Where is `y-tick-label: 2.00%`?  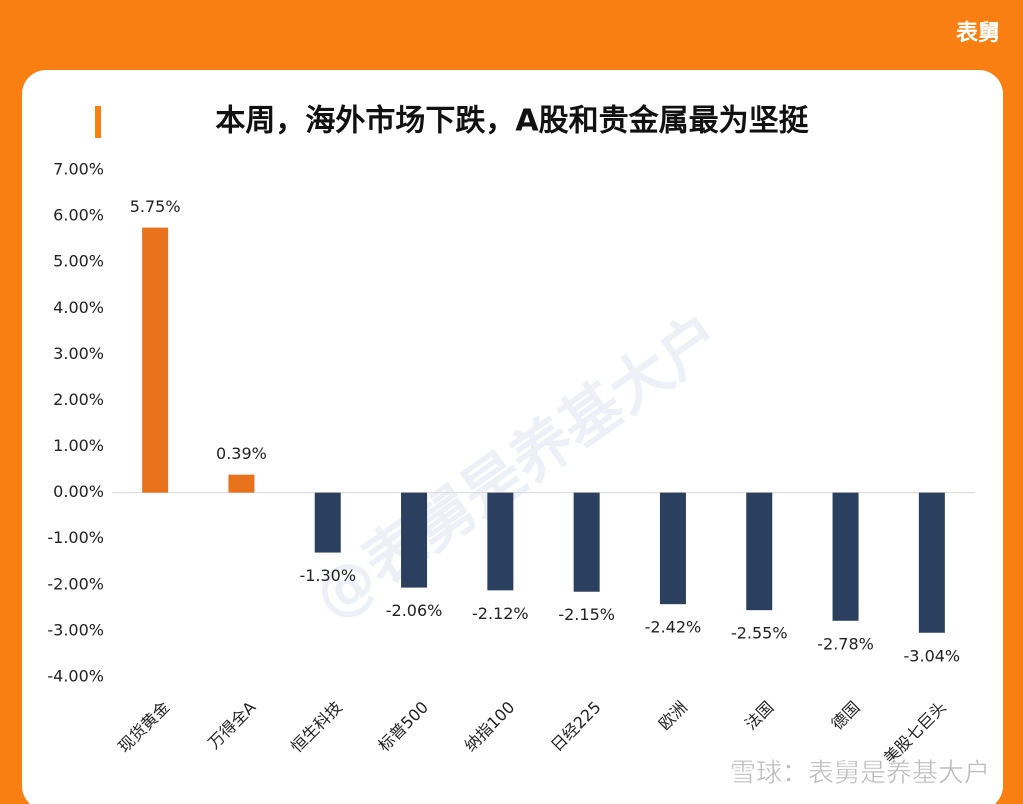
y-tick-label: 2.00% is located at coordinates (78, 399).